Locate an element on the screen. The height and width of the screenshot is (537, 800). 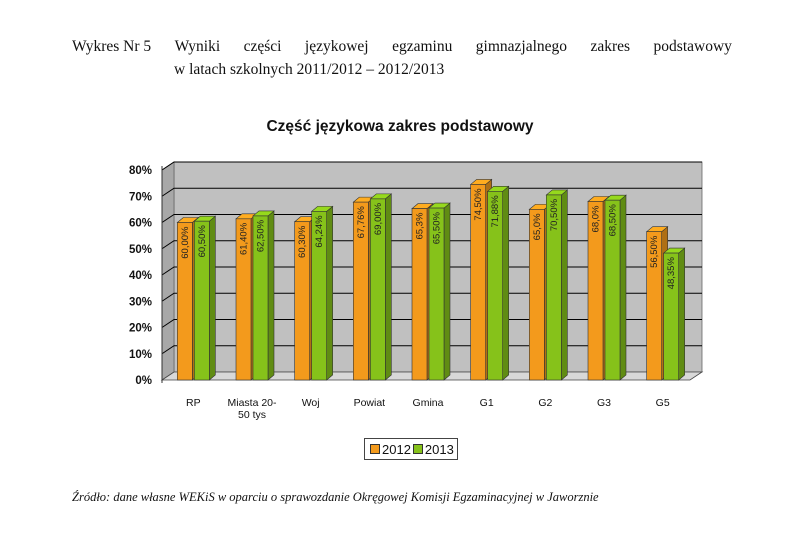
legend-item-2012: 2012 is located at coordinates (389, 449).